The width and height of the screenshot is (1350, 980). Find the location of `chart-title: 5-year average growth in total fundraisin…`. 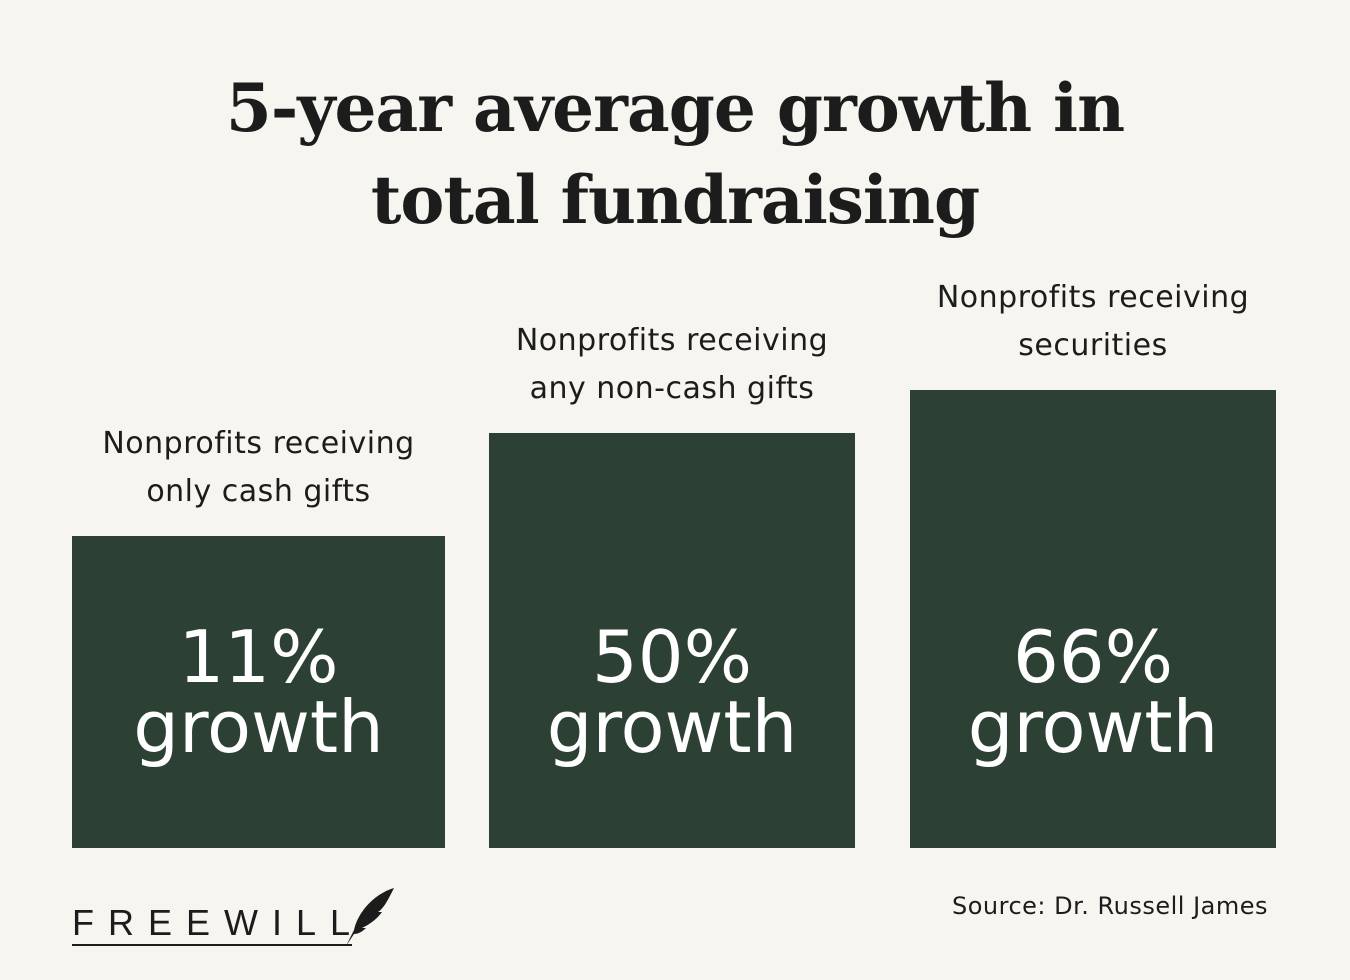

chart-title: 5-year average growth in total fundraisin… is located at coordinates (675, 154).